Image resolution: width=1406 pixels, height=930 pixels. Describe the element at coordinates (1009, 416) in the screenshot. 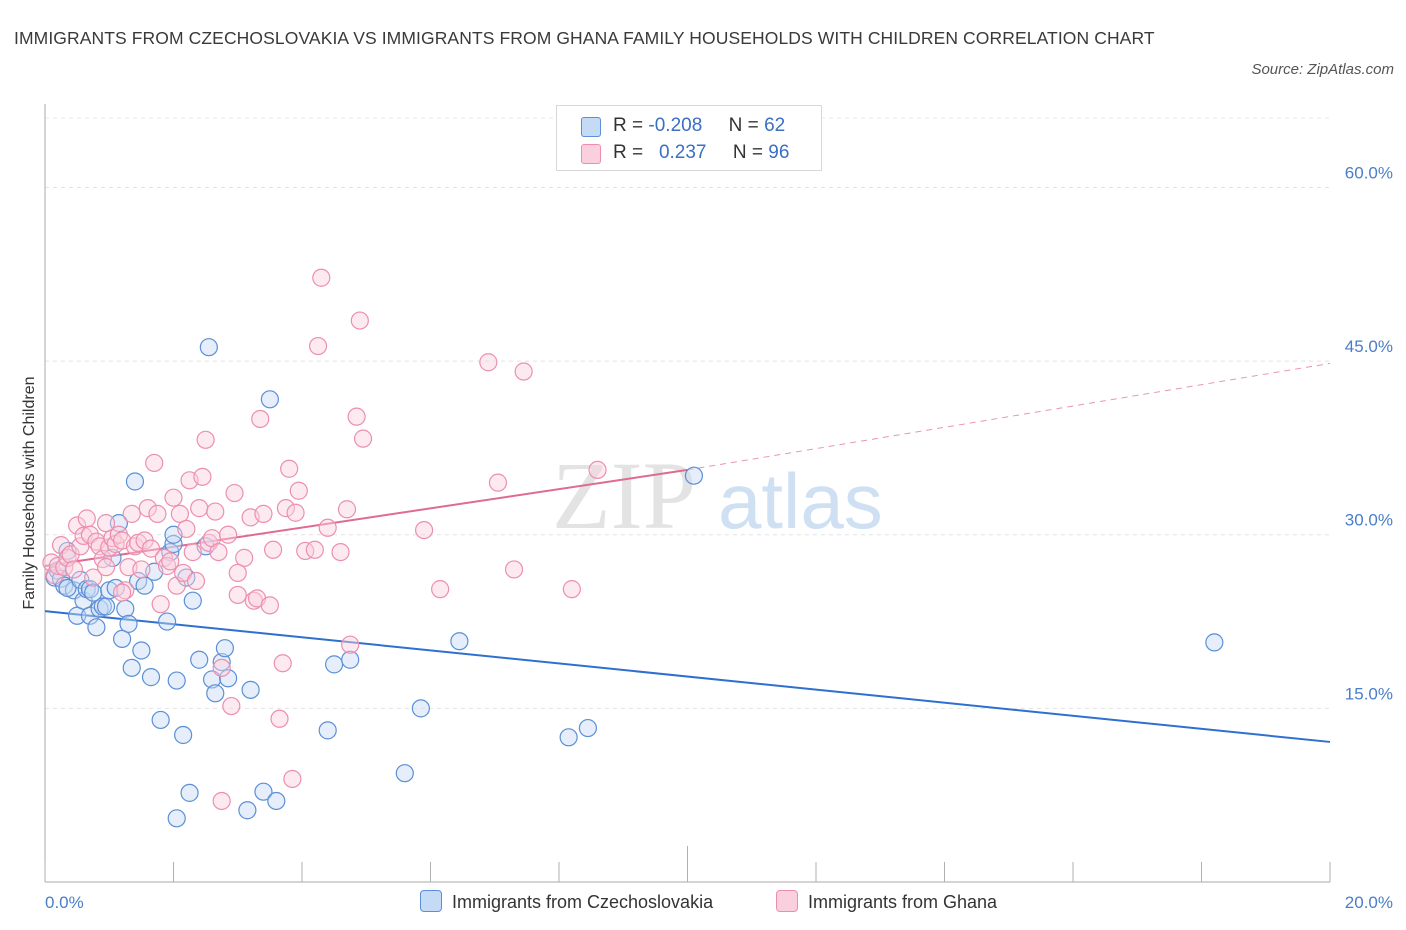

I see `trend-line-ghana-extension` at that location.